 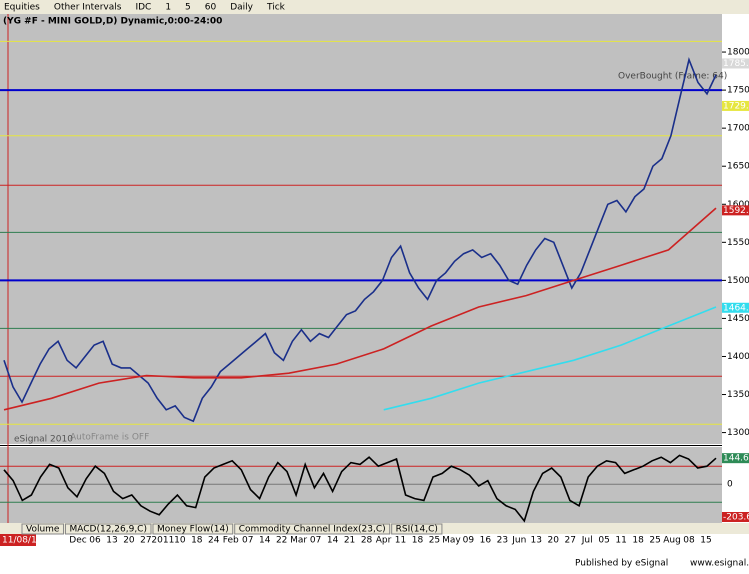 What do you see at coordinates (738, 357) in the screenshot?
I see `y-tick-label: 1400` at bounding box center [738, 357].